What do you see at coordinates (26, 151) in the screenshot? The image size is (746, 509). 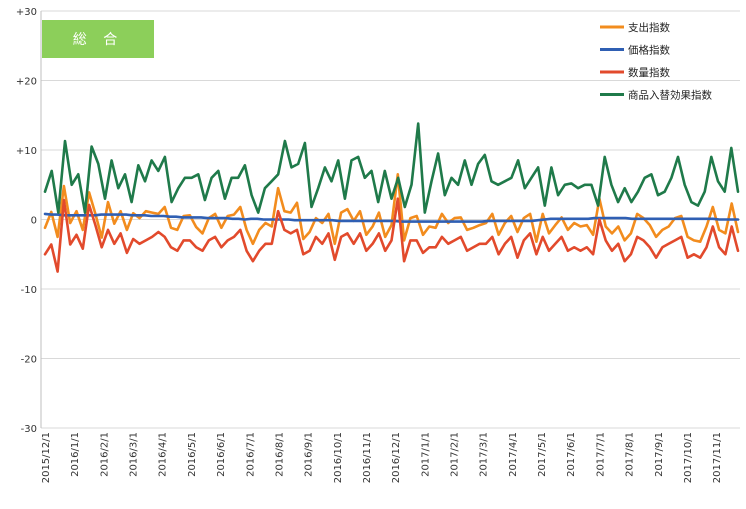 I see `y-tick-label: +10` at bounding box center [26, 151].